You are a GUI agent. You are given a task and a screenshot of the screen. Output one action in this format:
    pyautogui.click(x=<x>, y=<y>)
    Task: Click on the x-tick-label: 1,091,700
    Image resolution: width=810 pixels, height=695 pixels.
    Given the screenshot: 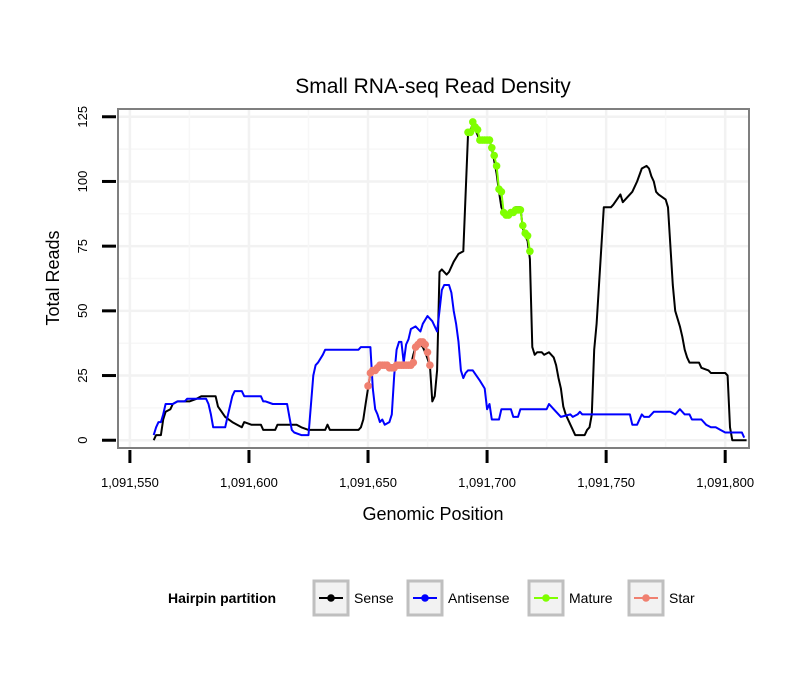 What is the action you would take?
    pyautogui.click(x=487, y=482)
    